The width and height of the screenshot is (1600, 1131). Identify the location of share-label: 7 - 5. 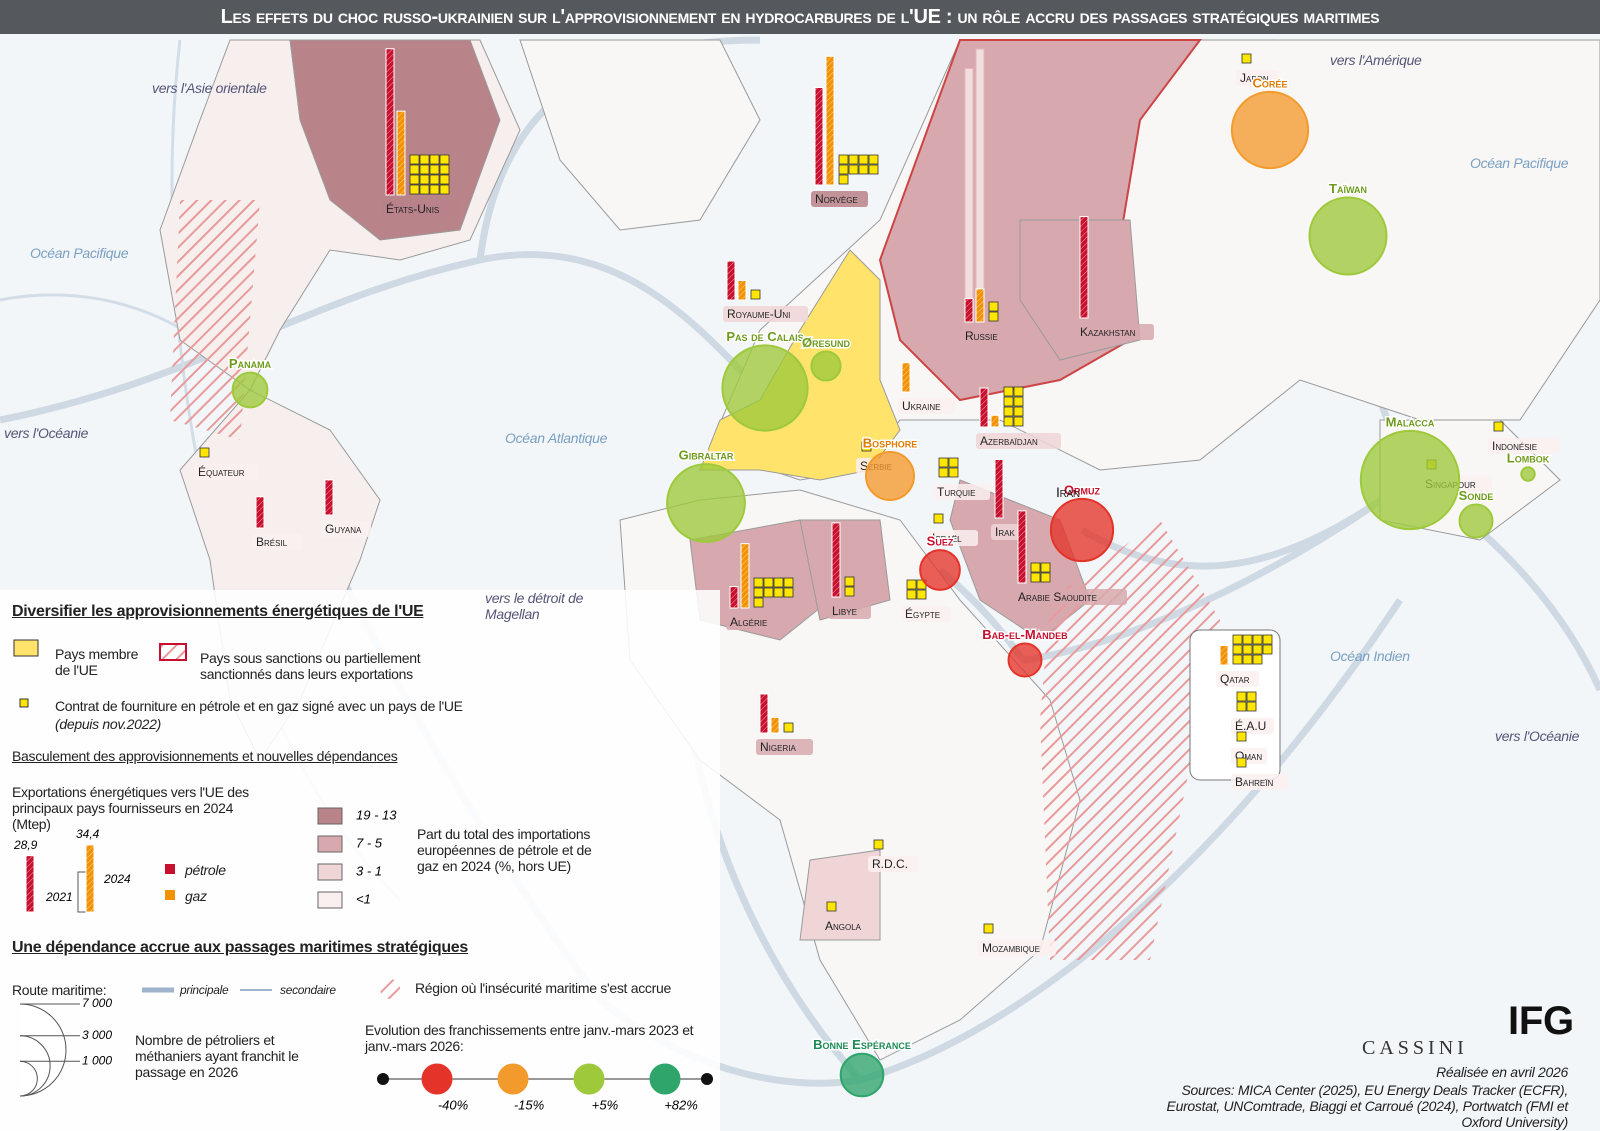
(369, 842).